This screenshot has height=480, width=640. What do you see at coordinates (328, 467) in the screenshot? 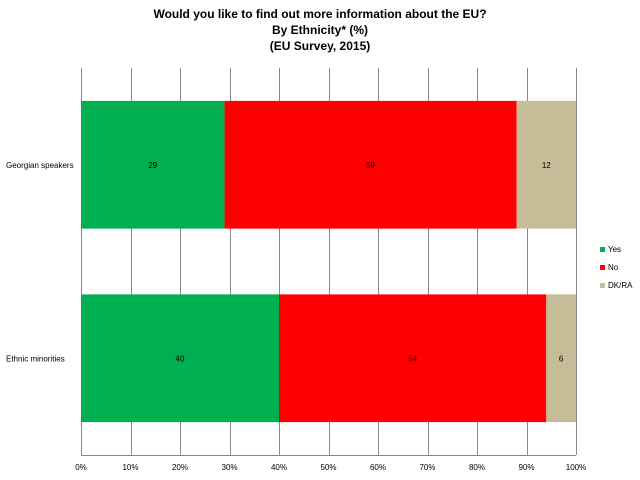
I see `x-tick-label: 50%` at bounding box center [328, 467].